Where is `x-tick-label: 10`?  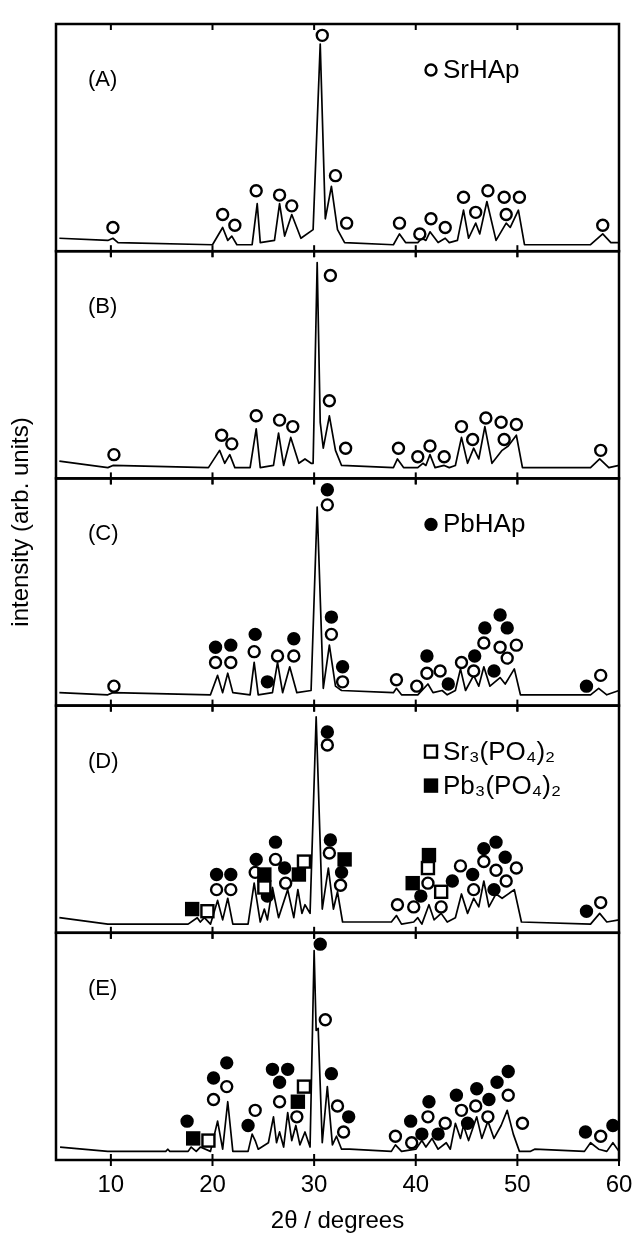 x-tick-label: 10 is located at coordinates (111, 1183).